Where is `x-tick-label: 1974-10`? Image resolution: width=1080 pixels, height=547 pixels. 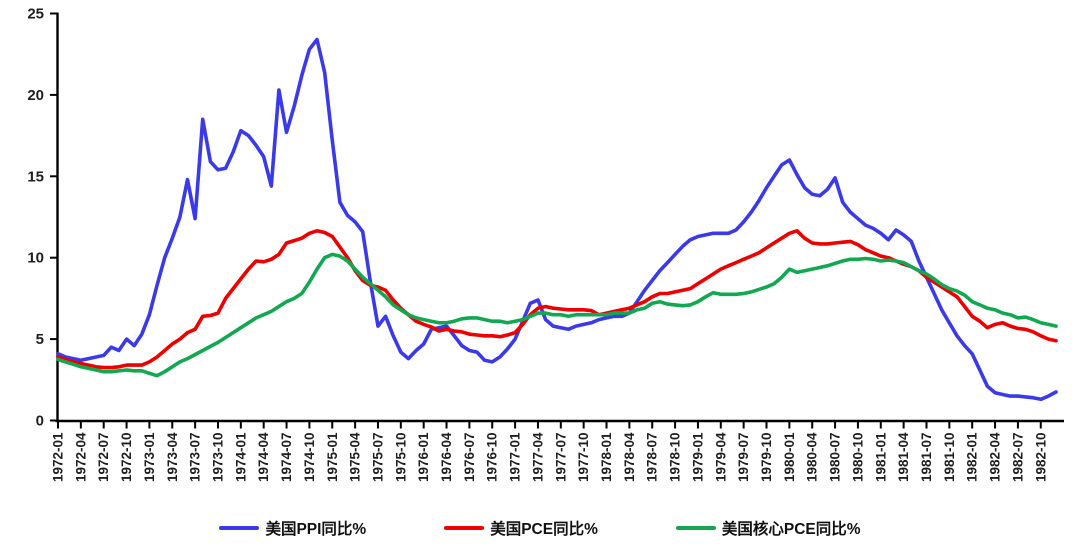
x-tick-label: 1974-10 is located at coordinates (309, 458).